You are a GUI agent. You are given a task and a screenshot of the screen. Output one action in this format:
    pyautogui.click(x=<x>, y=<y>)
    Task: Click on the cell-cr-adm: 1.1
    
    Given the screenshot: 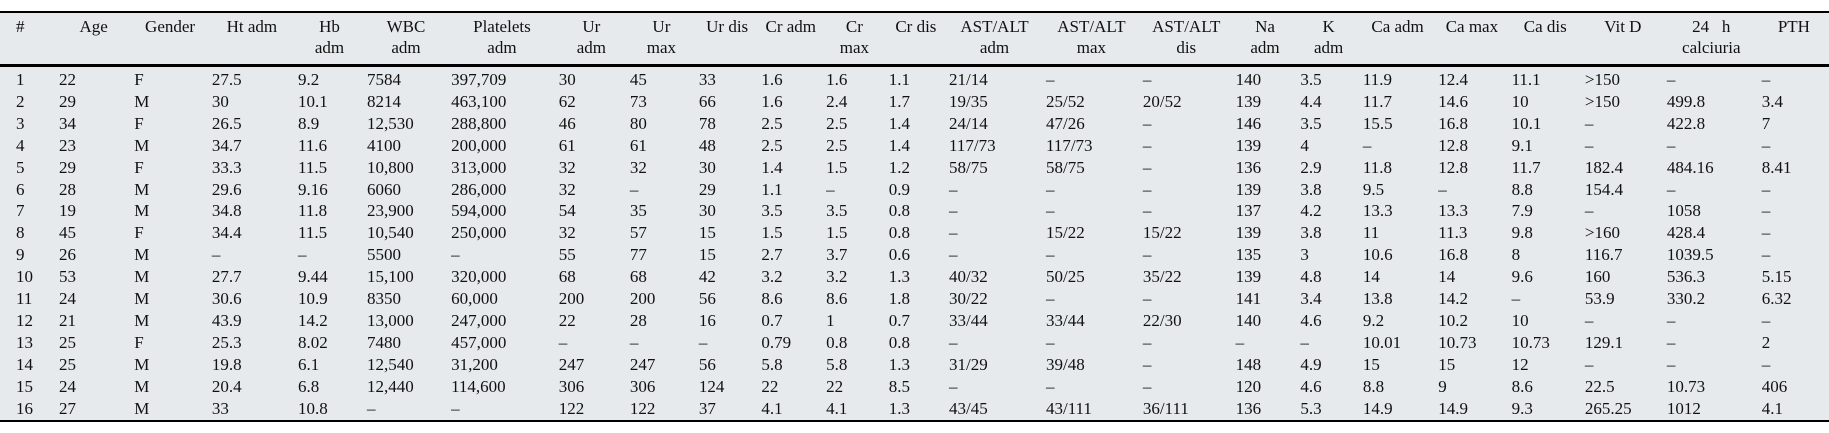 What is the action you would take?
    pyautogui.click(x=772, y=189)
    